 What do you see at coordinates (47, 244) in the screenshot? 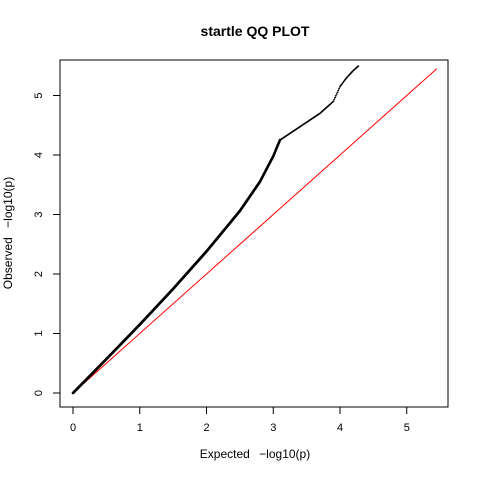
I see `y-axis: 0 1 2 3 4 5` at bounding box center [47, 244].